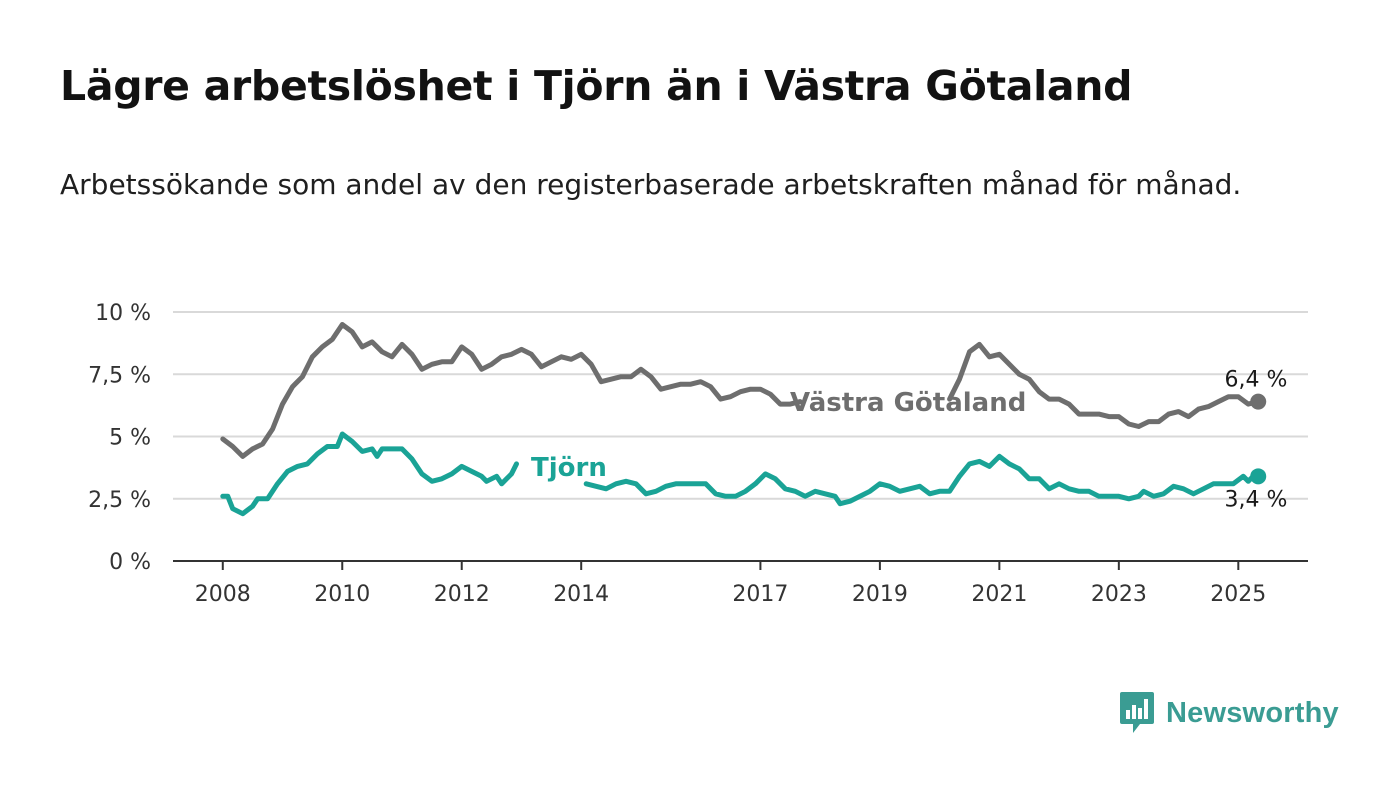  What do you see at coordinates (880, 594) in the screenshot?
I see `x-tick-label: 2019` at bounding box center [880, 594].